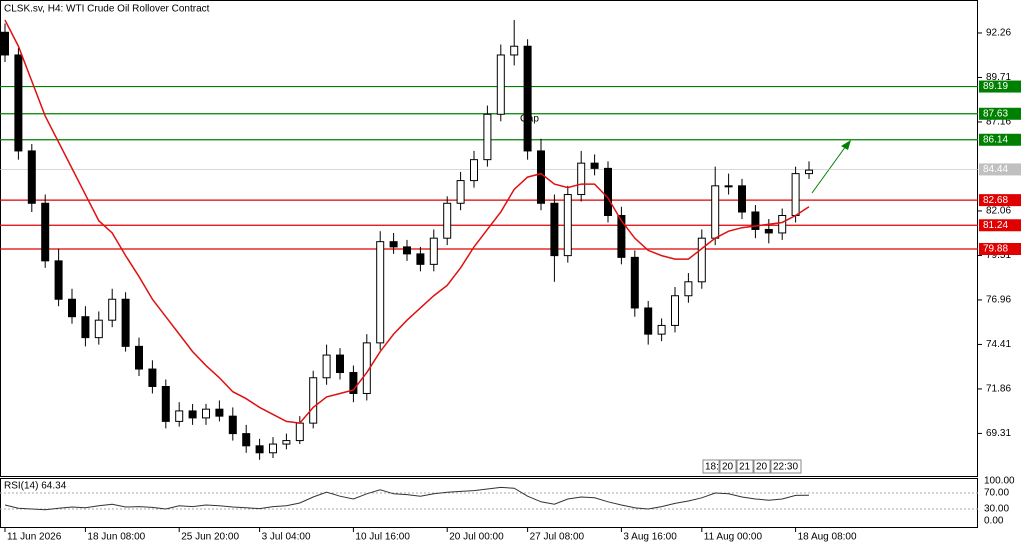 This screenshot has width=1024, height=546. Describe the element at coordinates (998, 211) in the screenshot. I see `y-tick-label: 82.06` at that location.